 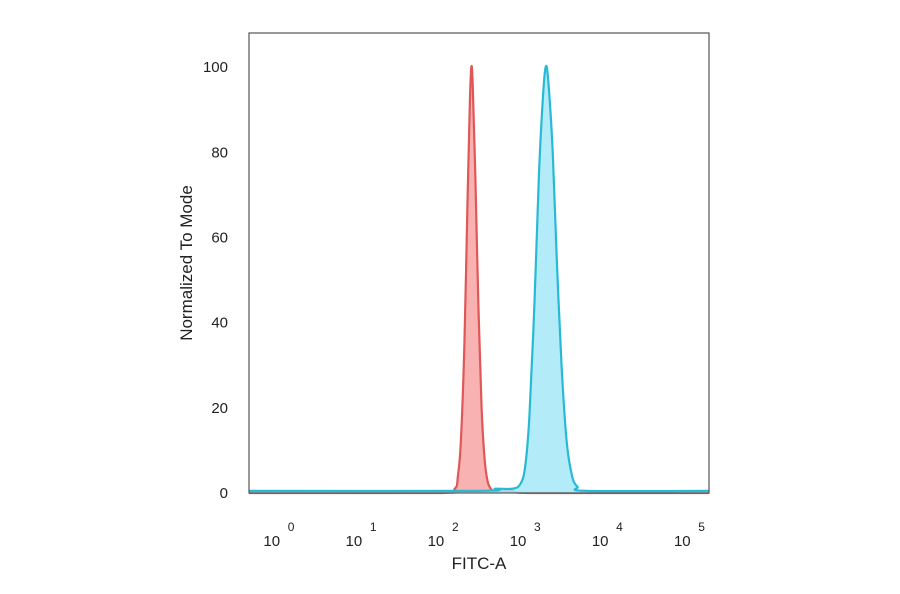 I want to click on x-tick-exponent: 0, so click(x=291, y=527).